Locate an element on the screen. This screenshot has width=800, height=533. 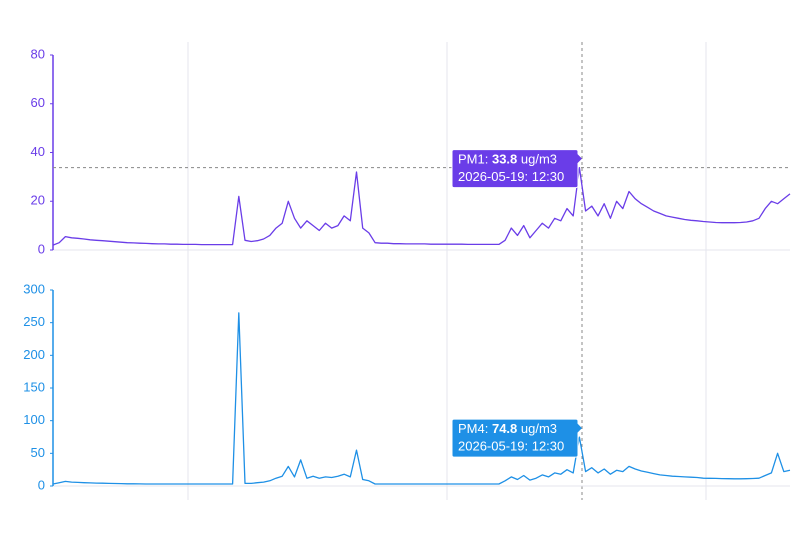
y-tick-label: 60 is located at coordinates (38, 102).